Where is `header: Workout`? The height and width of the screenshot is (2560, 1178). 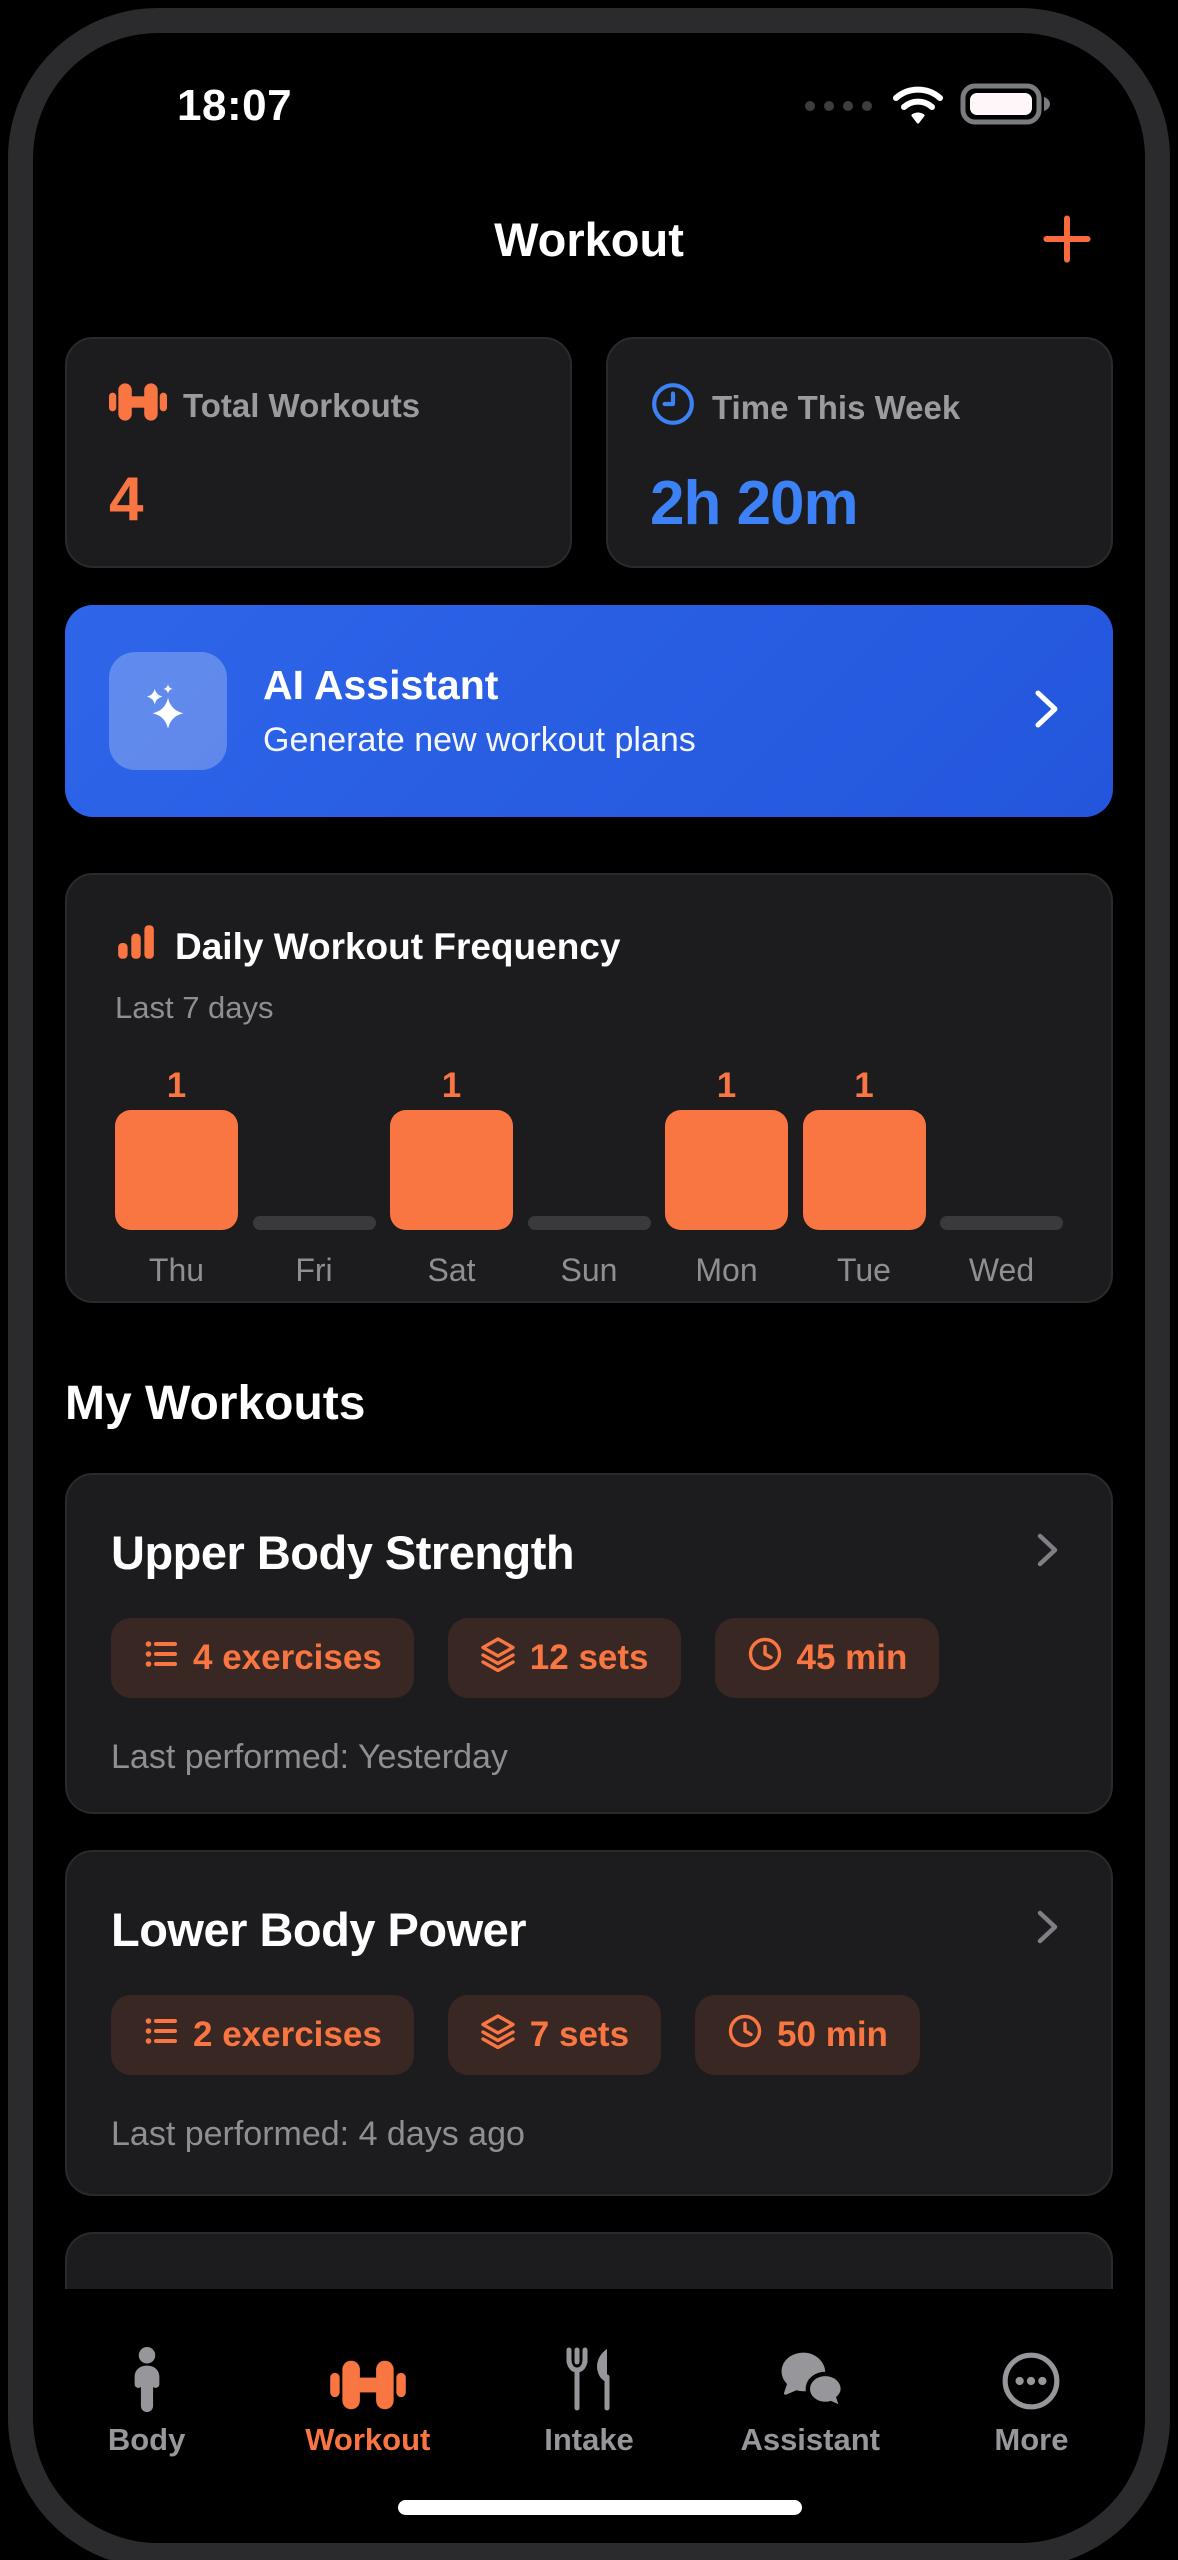
header: Workout is located at coordinates (589, 244).